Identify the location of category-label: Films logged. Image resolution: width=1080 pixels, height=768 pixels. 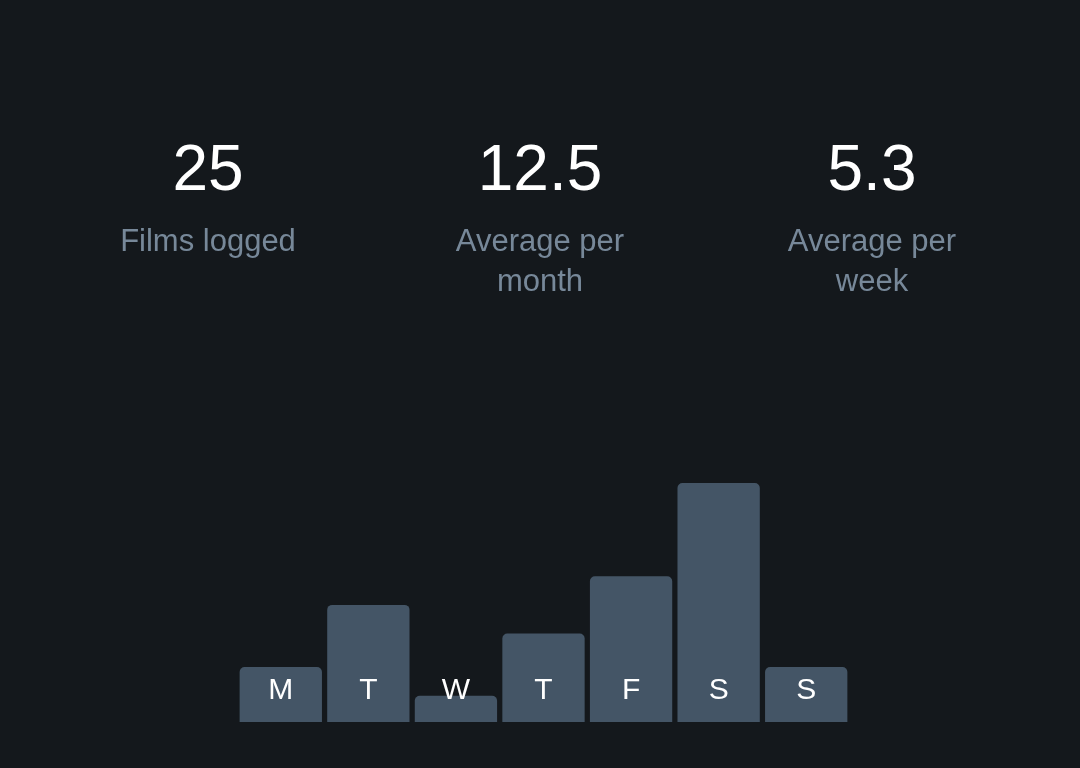
(208, 241).